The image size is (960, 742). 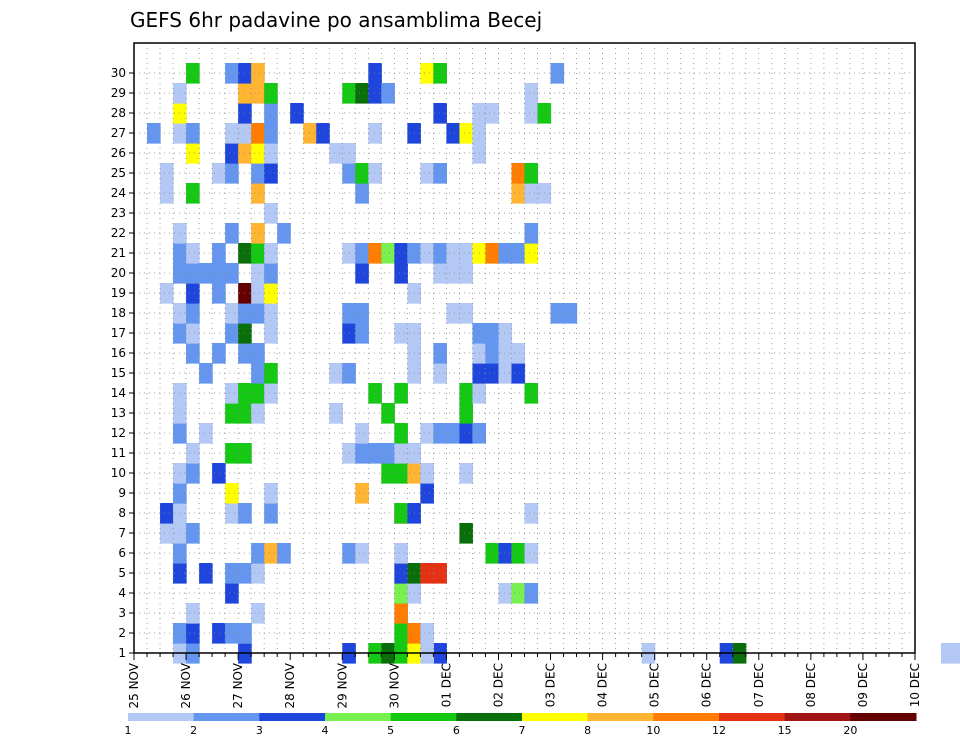 I want to click on y-tick-label: 8, so click(x=122, y=513).